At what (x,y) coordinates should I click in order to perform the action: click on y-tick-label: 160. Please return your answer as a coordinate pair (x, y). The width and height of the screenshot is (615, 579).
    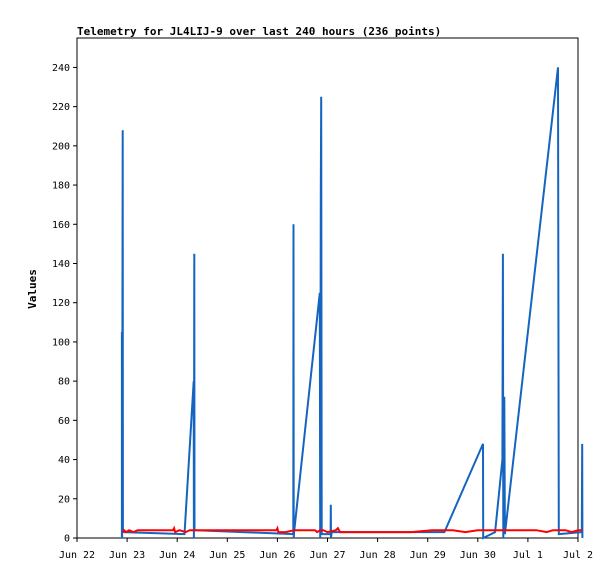
    Looking at the image, I should click on (61, 225).